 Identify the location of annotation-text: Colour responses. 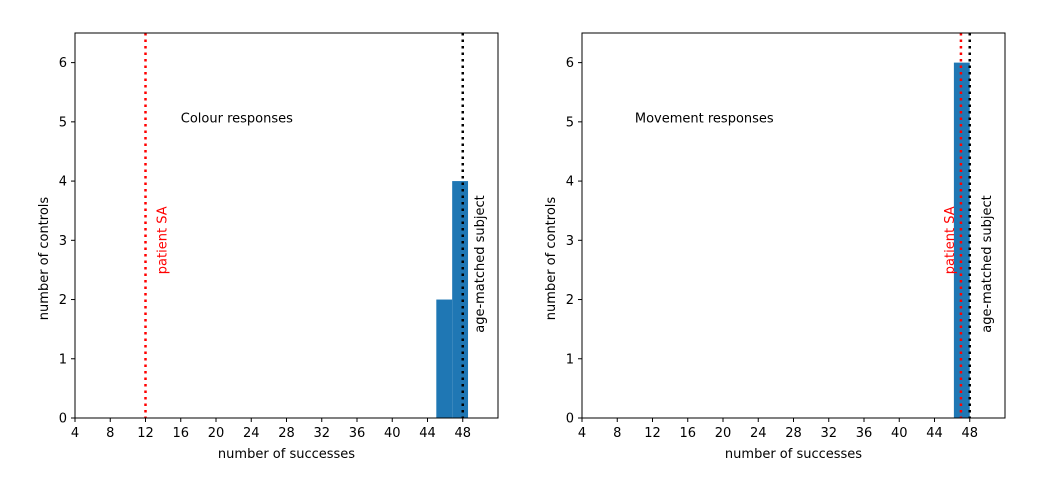
(237, 118).